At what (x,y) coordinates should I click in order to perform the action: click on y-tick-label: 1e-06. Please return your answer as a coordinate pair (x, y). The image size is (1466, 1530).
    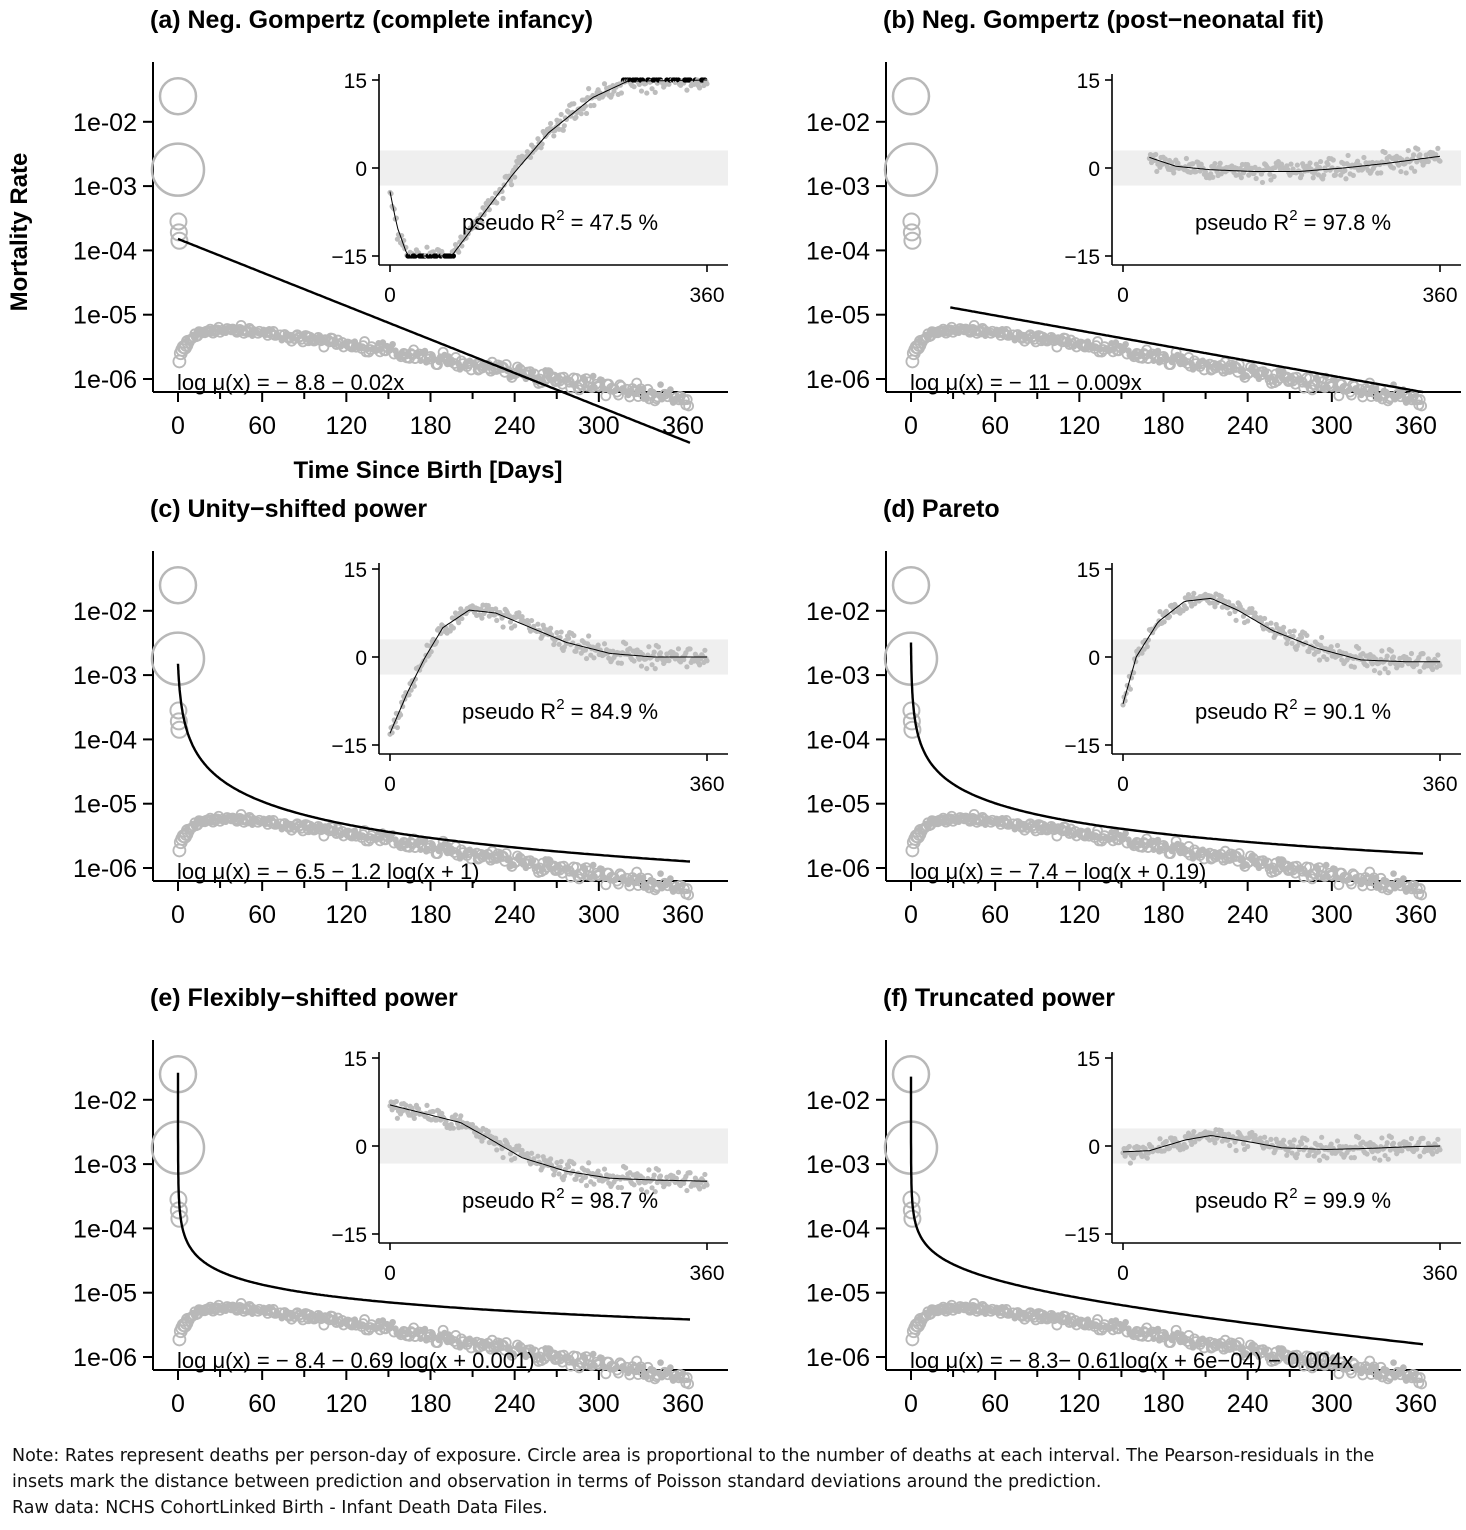
    Looking at the image, I should click on (838, 1358).